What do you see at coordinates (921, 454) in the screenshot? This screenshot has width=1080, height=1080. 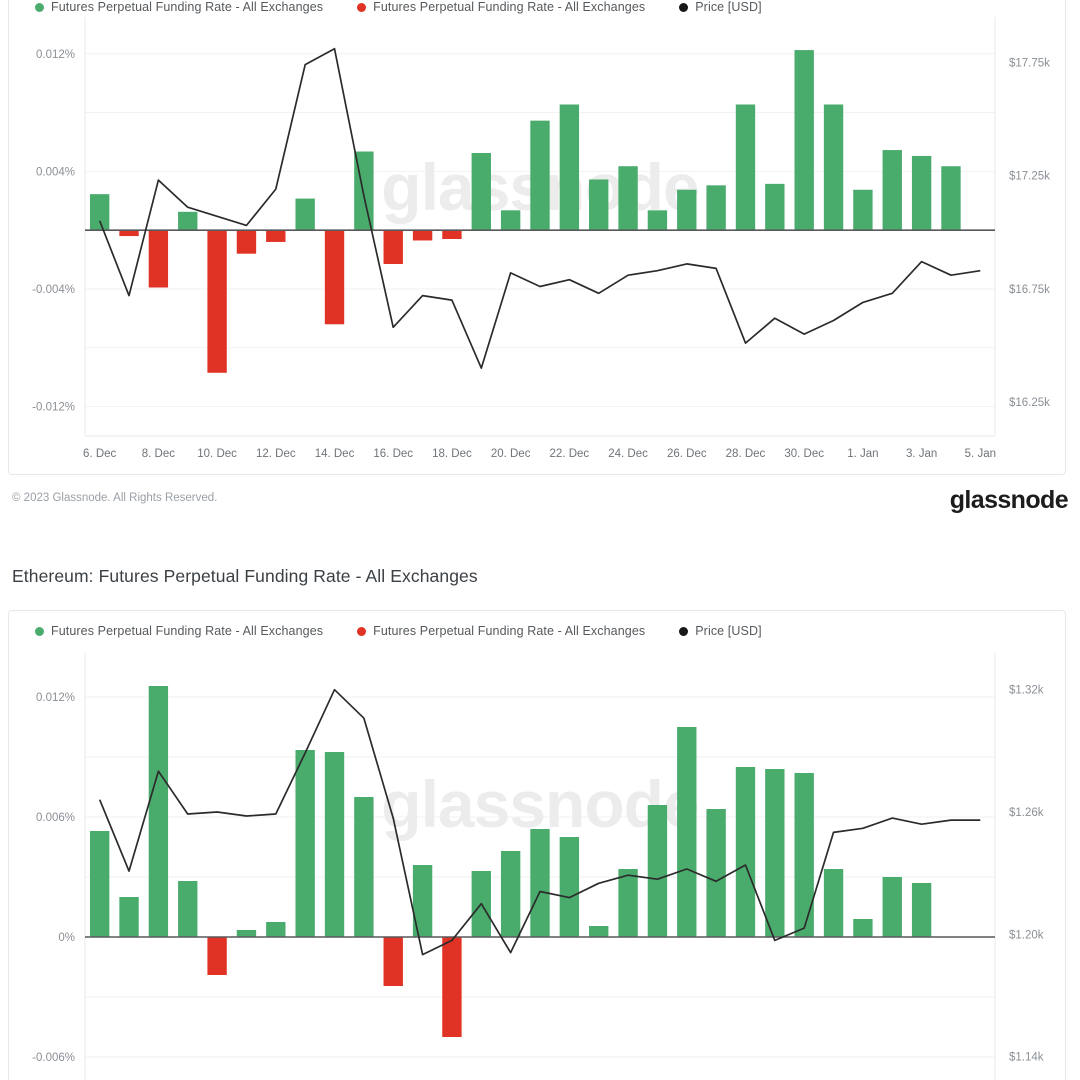 I see `x-axis-tick-label: 3. Jan` at bounding box center [921, 454].